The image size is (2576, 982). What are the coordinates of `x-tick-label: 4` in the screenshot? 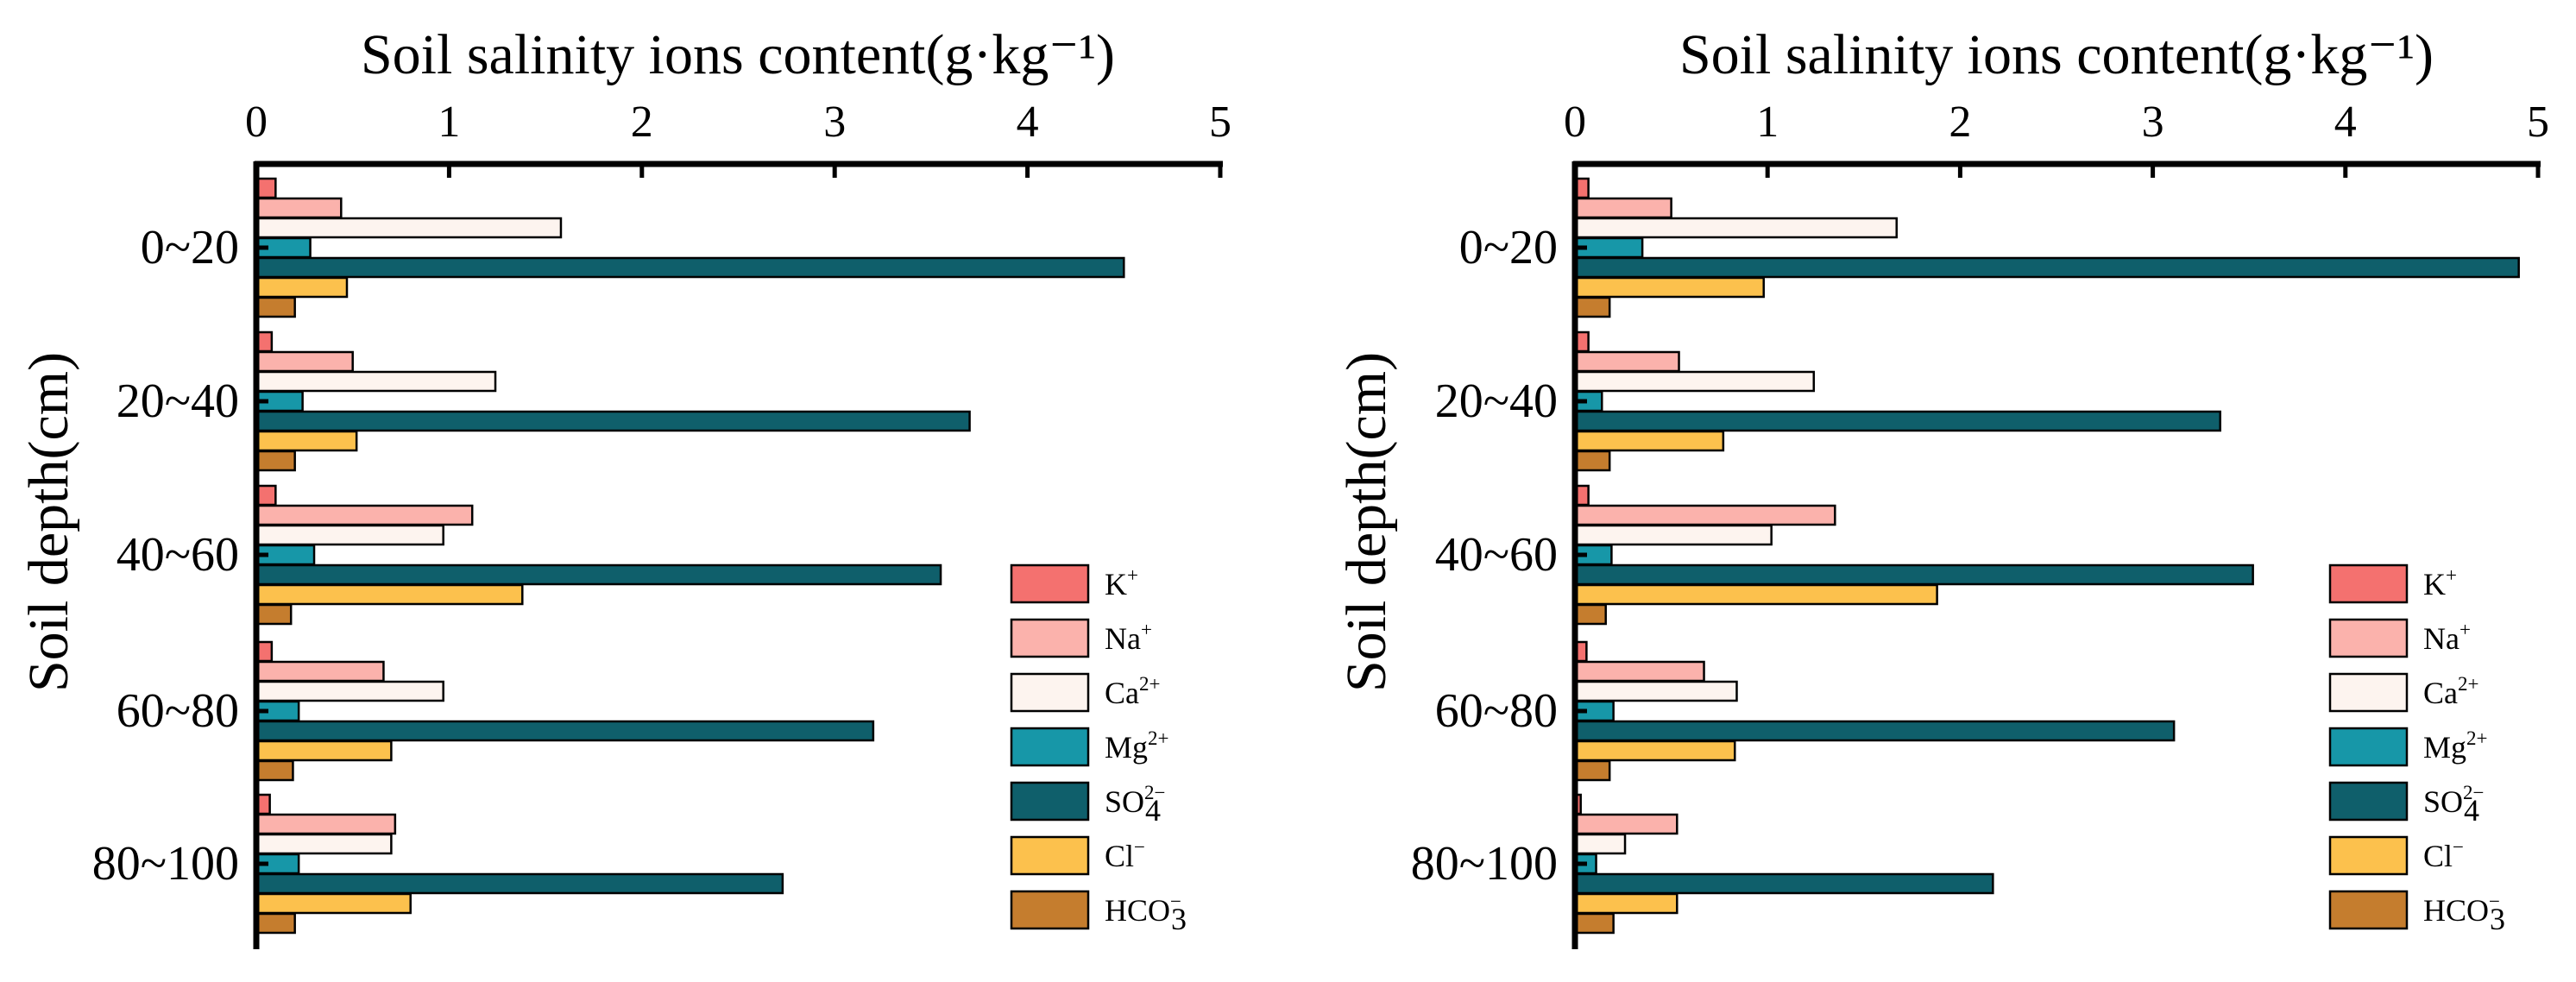 It's located at (1028, 122).